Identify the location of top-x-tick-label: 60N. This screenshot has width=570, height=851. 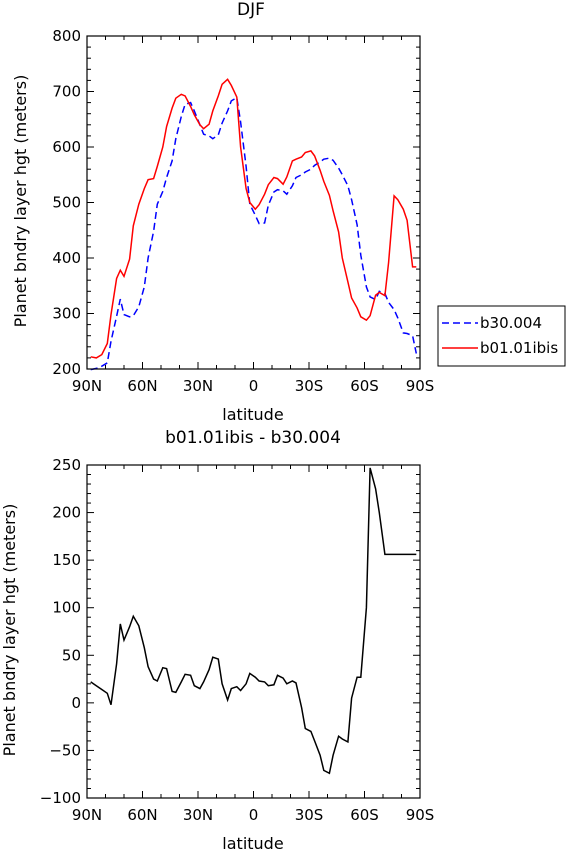
(142, 386).